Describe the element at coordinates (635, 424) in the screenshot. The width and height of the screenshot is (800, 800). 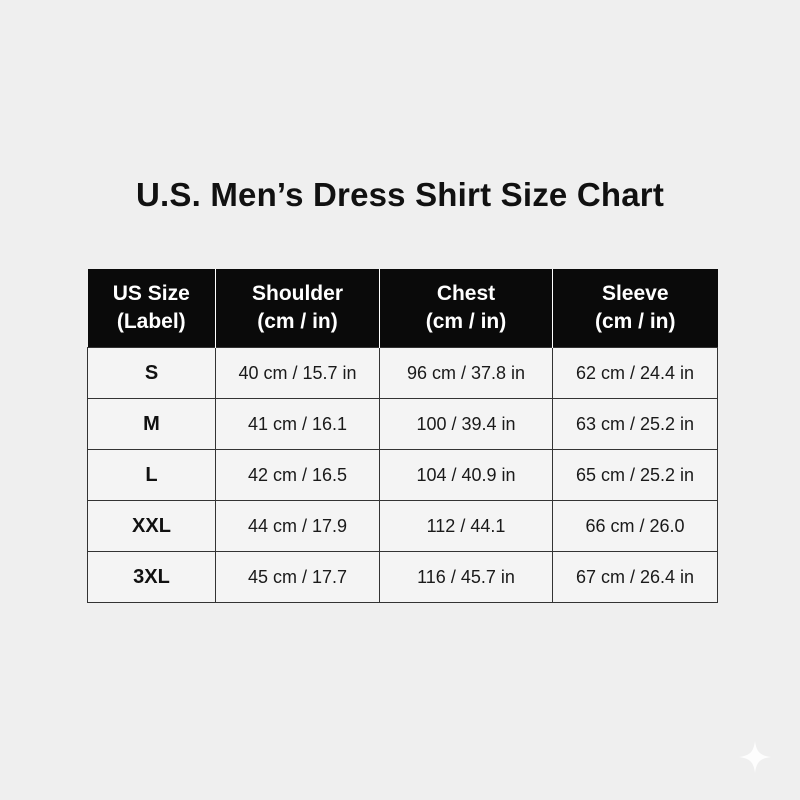
I see `sleeve-cell: 63 cm / 25.2 in` at that location.